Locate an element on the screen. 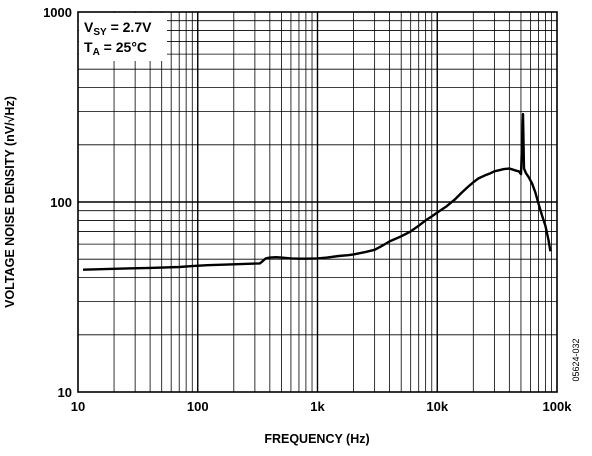 This screenshot has height=456, width=592. conditions-box is located at coordinates (123, 37).